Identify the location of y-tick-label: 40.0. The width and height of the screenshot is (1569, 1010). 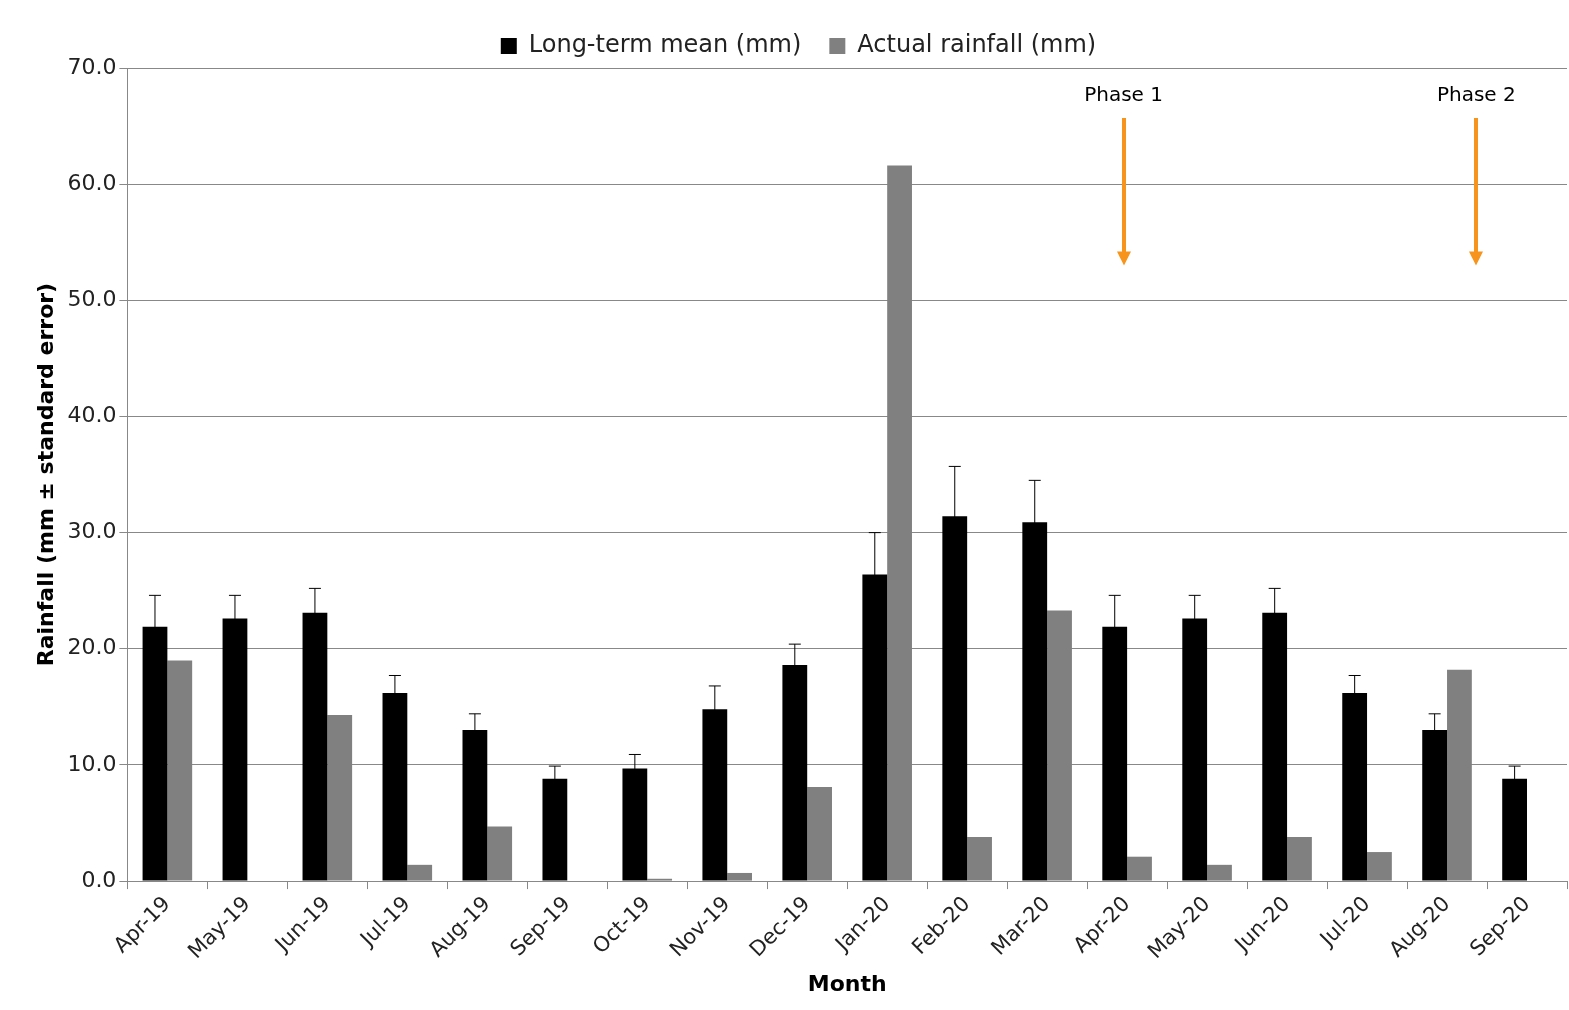
(92, 415).